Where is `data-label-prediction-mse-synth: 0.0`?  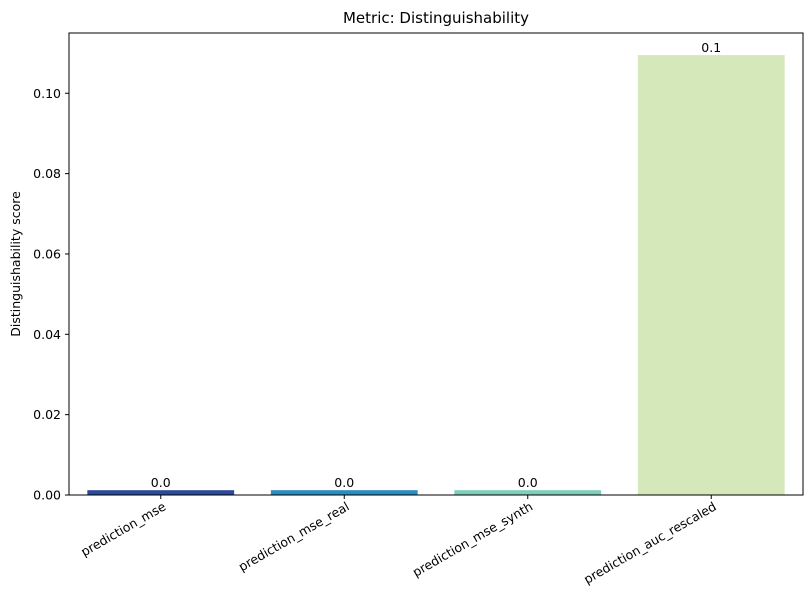 data-label-prediction-mse-synth: 0.0 is located at coordinates (528, 482).